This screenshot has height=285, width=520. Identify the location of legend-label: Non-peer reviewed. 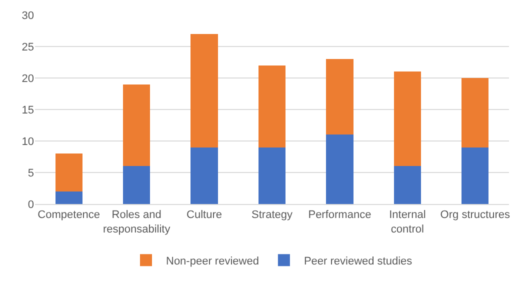
(212, 261).